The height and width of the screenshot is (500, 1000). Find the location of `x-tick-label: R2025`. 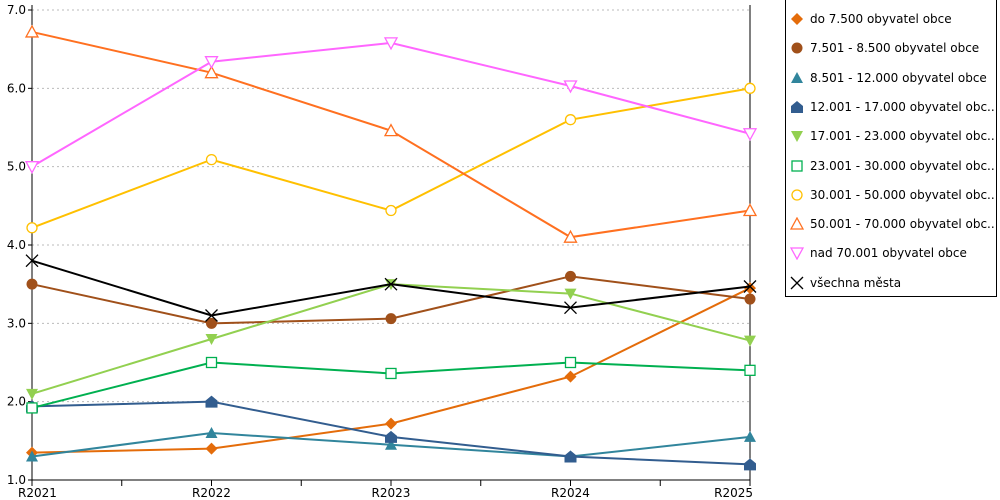

x-tick-label: R2025 is located at coordinates (733, 493).